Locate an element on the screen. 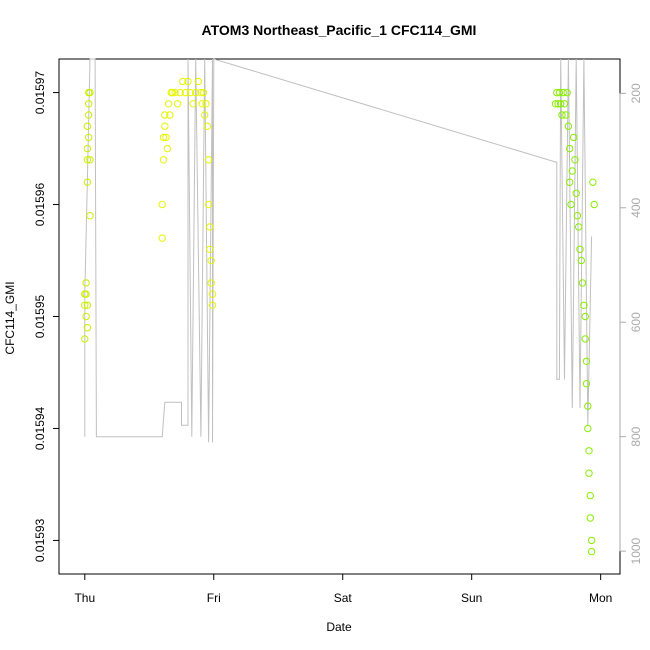 This screenshot has width=650, height=650. x-tick-label: Sun is located at coordinates (471, 598).